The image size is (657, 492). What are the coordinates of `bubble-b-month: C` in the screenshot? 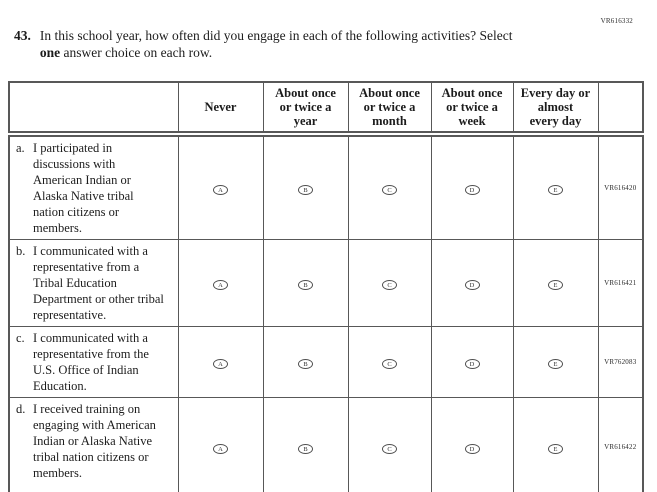 It's located at (389, 285).